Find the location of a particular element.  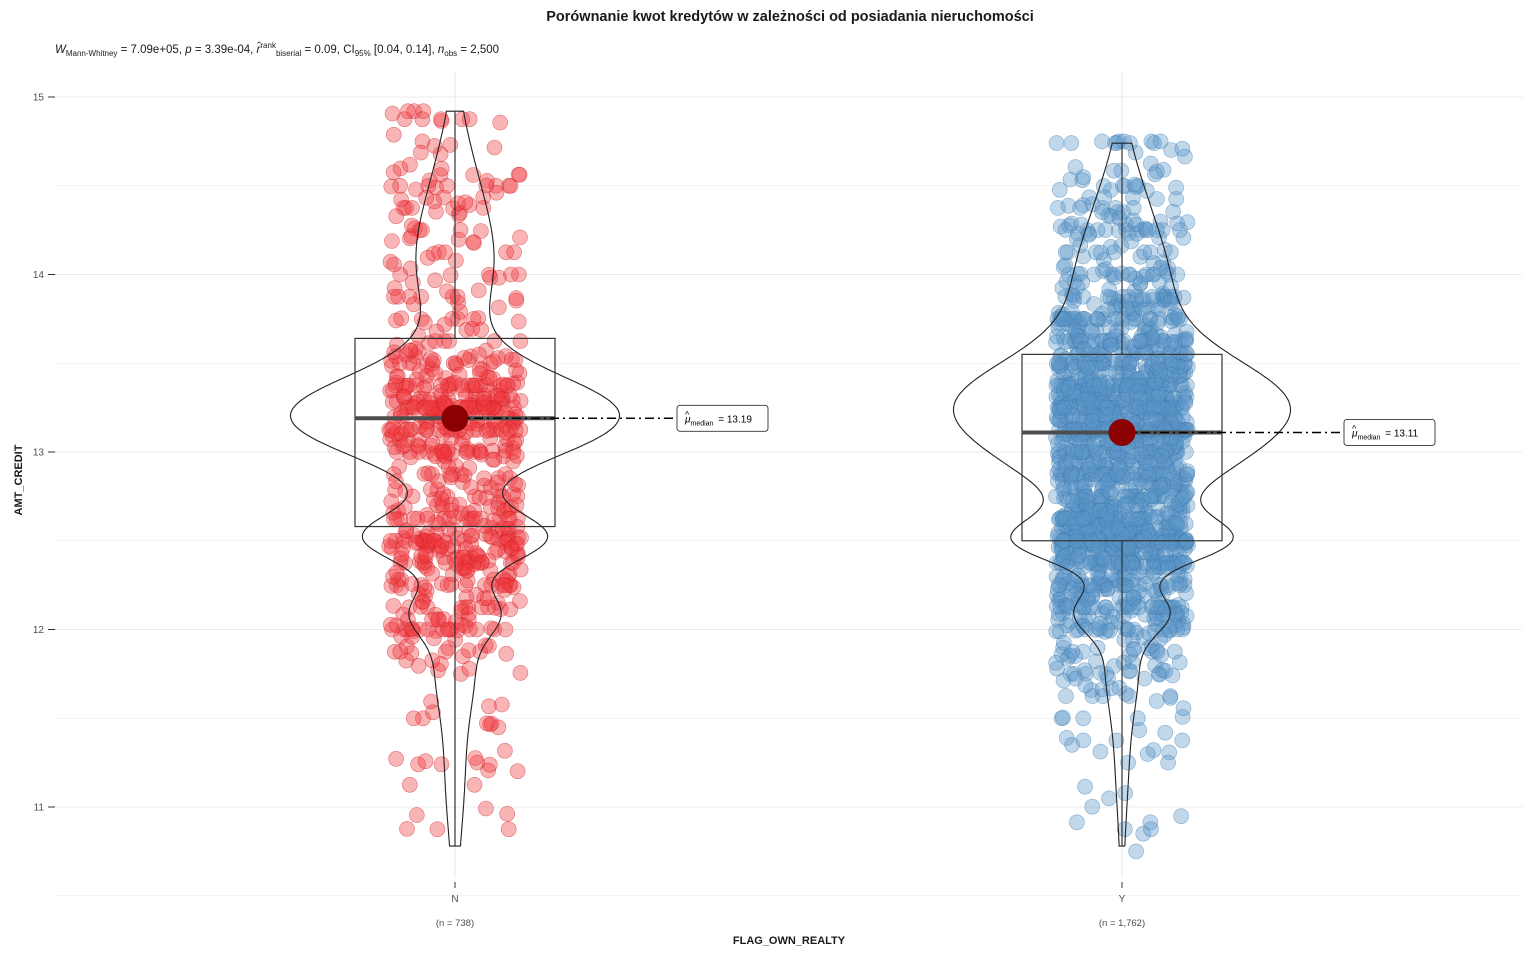

n-symbol: n is located at coordinates (441, 49).